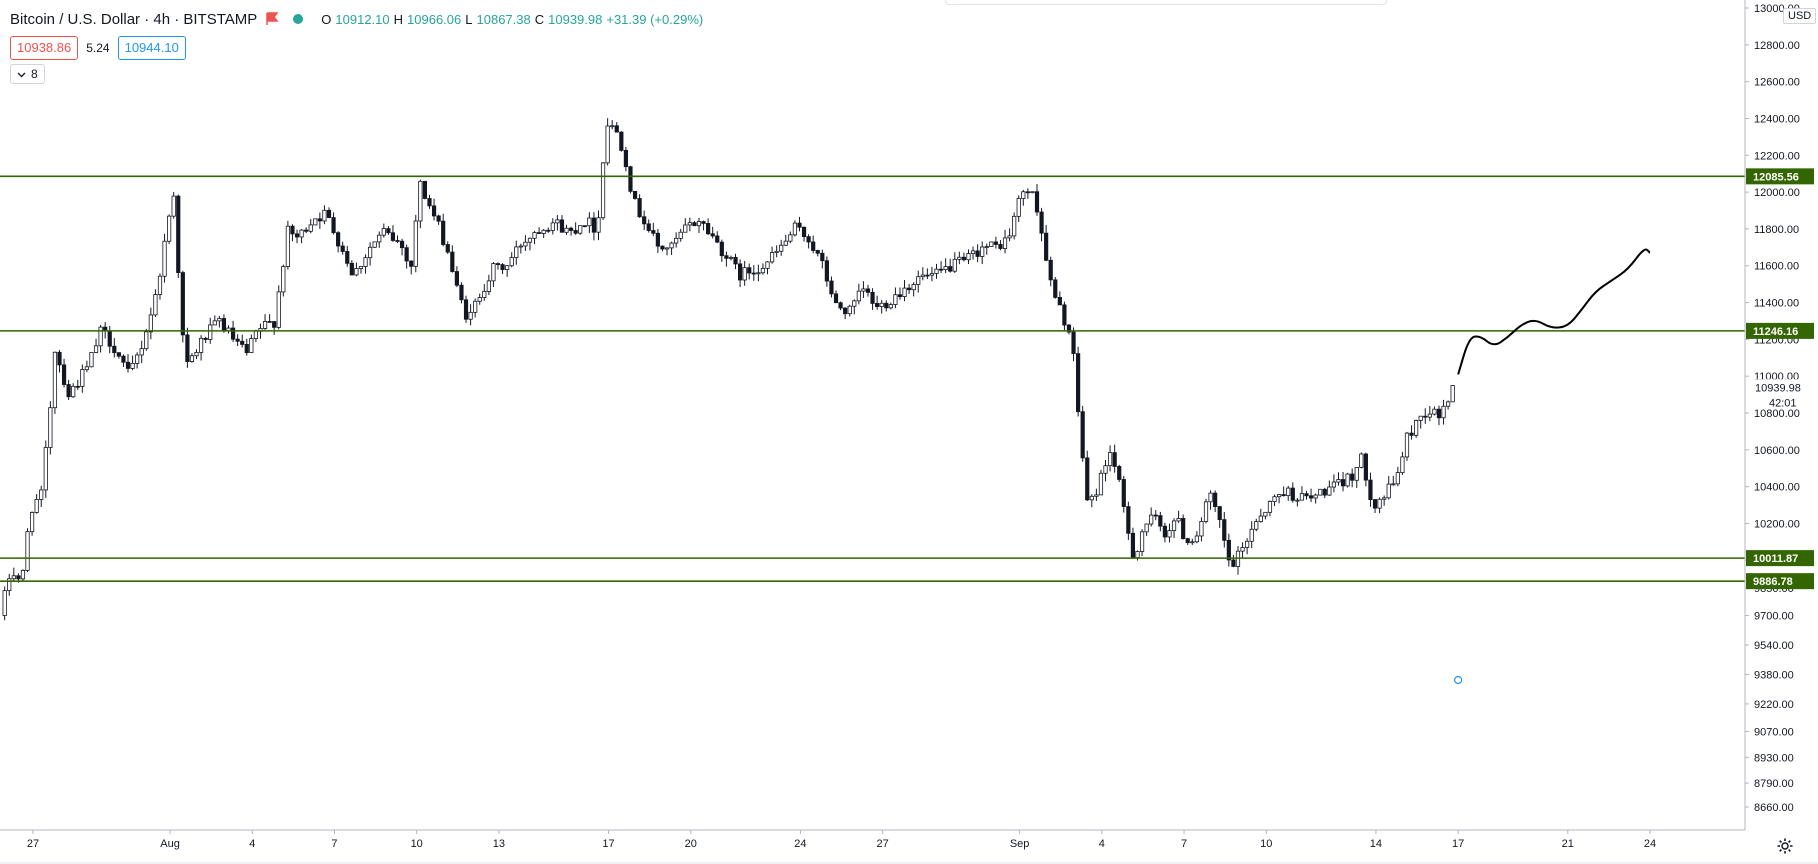 The width and height of the screenshot is (1818, 864). I want to click on gear-icon, so click(1785, 846).